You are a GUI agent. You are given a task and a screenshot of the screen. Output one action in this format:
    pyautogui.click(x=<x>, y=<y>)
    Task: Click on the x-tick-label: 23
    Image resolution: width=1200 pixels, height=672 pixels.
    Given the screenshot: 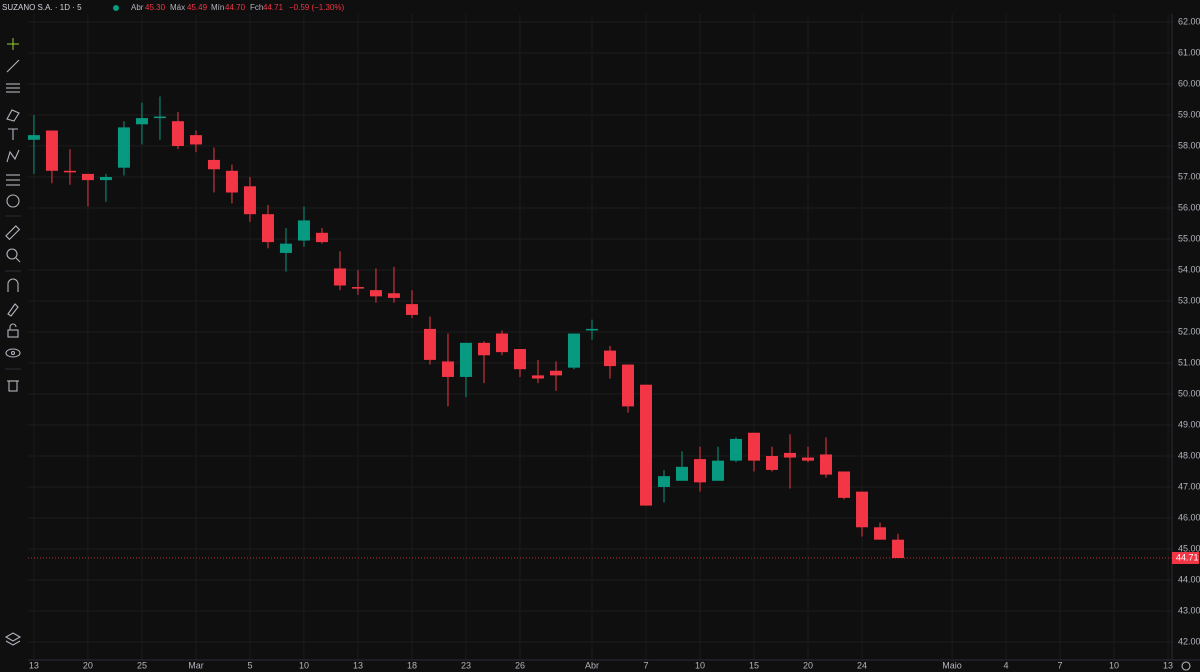 What is the action you would take?
    pyautogui.click(x=466, y=665)
    